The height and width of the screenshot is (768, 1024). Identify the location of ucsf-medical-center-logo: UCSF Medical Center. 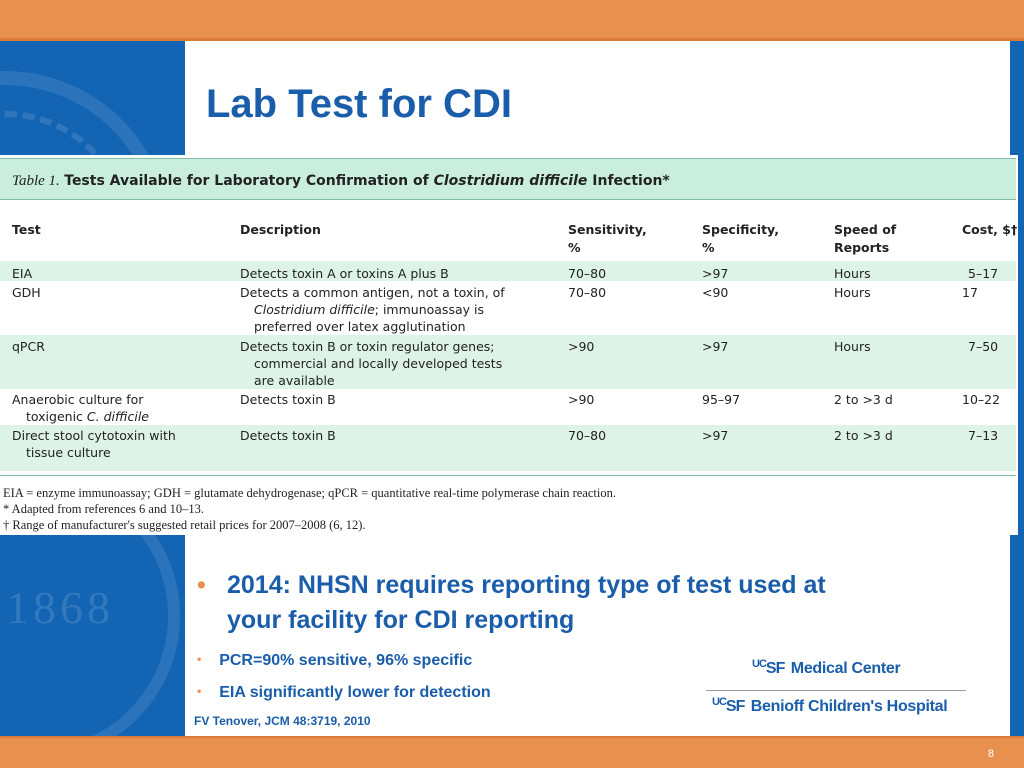
(826, 668).